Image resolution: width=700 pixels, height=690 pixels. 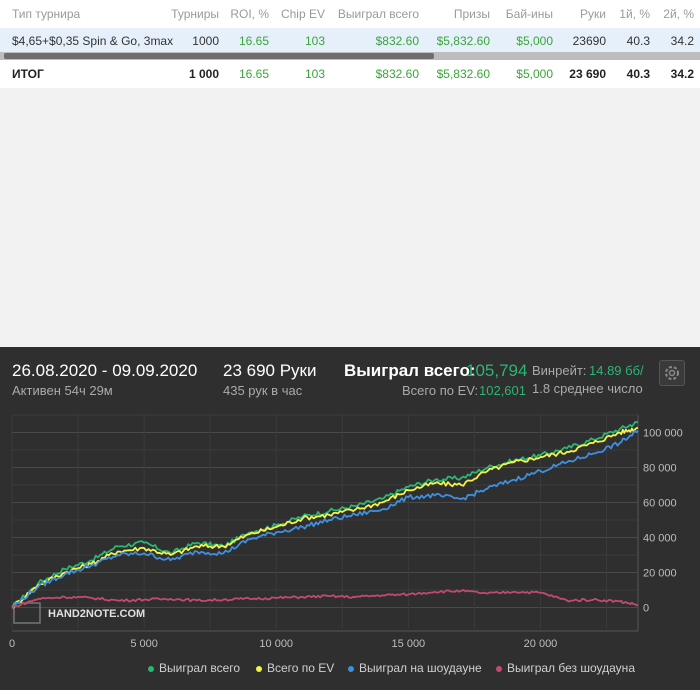 What do you see at coordinates (195, 14) in the screenshot?
I see `col-header-tournaments: Турниры` at bounding box center [195, 14].